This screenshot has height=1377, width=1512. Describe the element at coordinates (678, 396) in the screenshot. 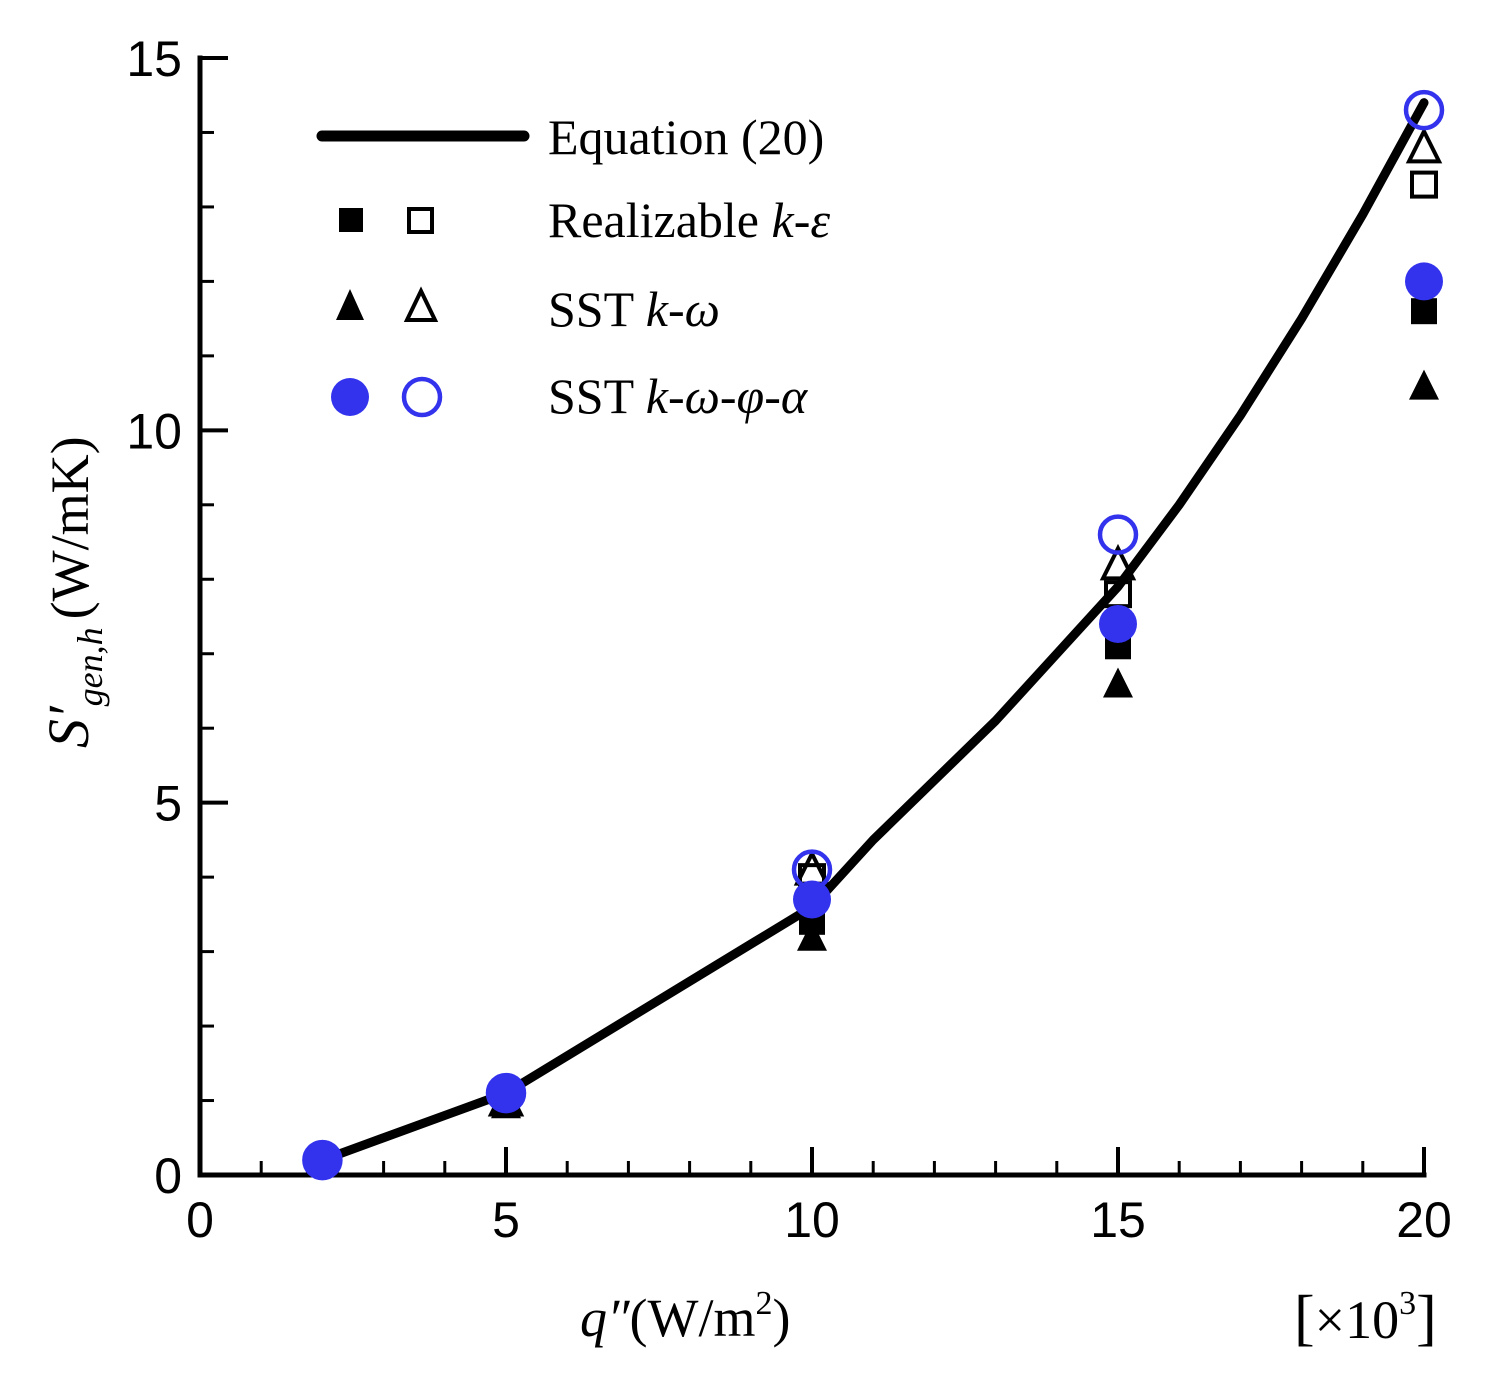

I see `legend-label-sst-phi-alpha: SST k-ω-φ-α` at that location.